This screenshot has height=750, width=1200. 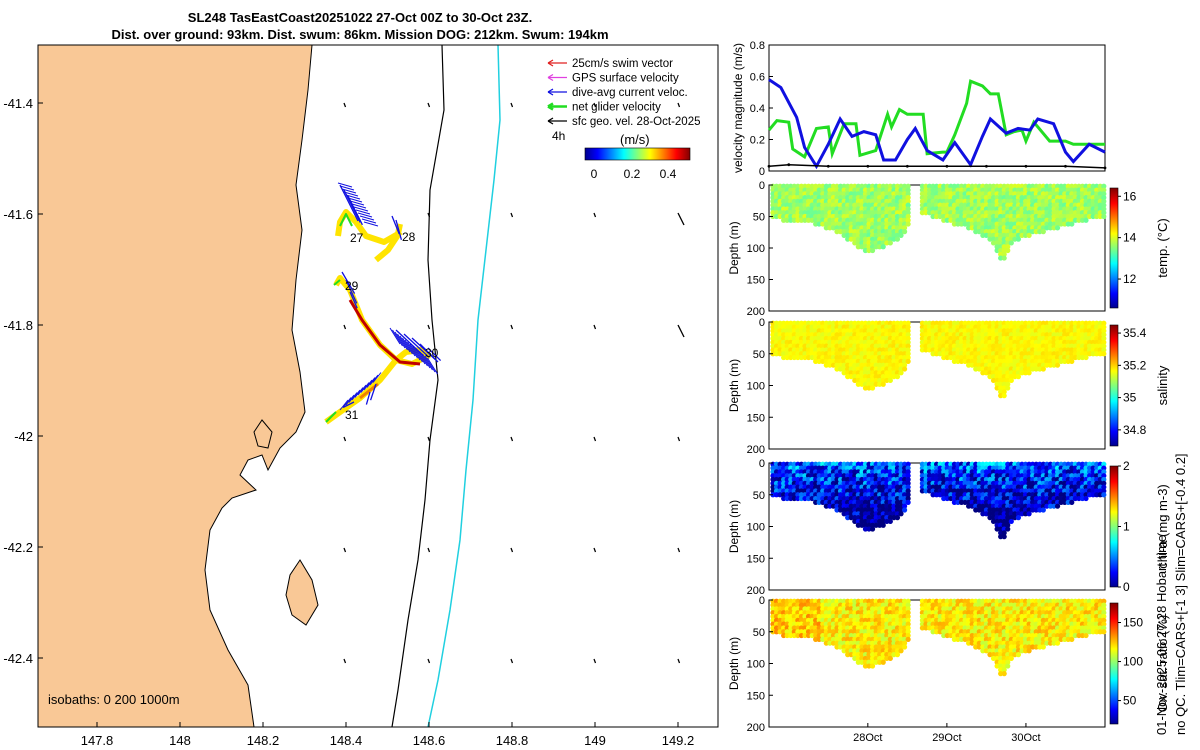 I want to click on section-data-points, so click(x=938, y=222).